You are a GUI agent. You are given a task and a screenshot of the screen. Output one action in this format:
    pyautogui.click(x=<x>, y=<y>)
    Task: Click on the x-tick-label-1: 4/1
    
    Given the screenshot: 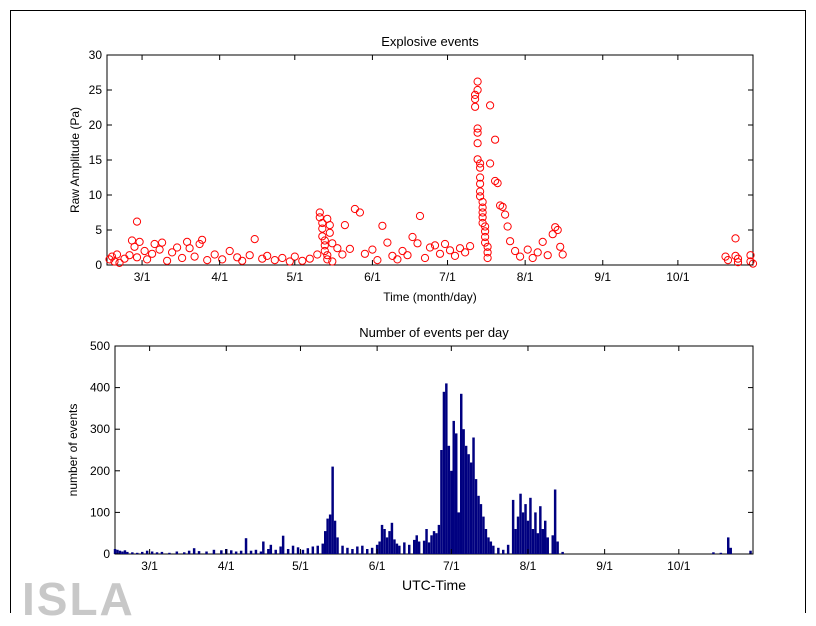 What is the action you would take?
    pyautogui.click(x=219, y=277)
    